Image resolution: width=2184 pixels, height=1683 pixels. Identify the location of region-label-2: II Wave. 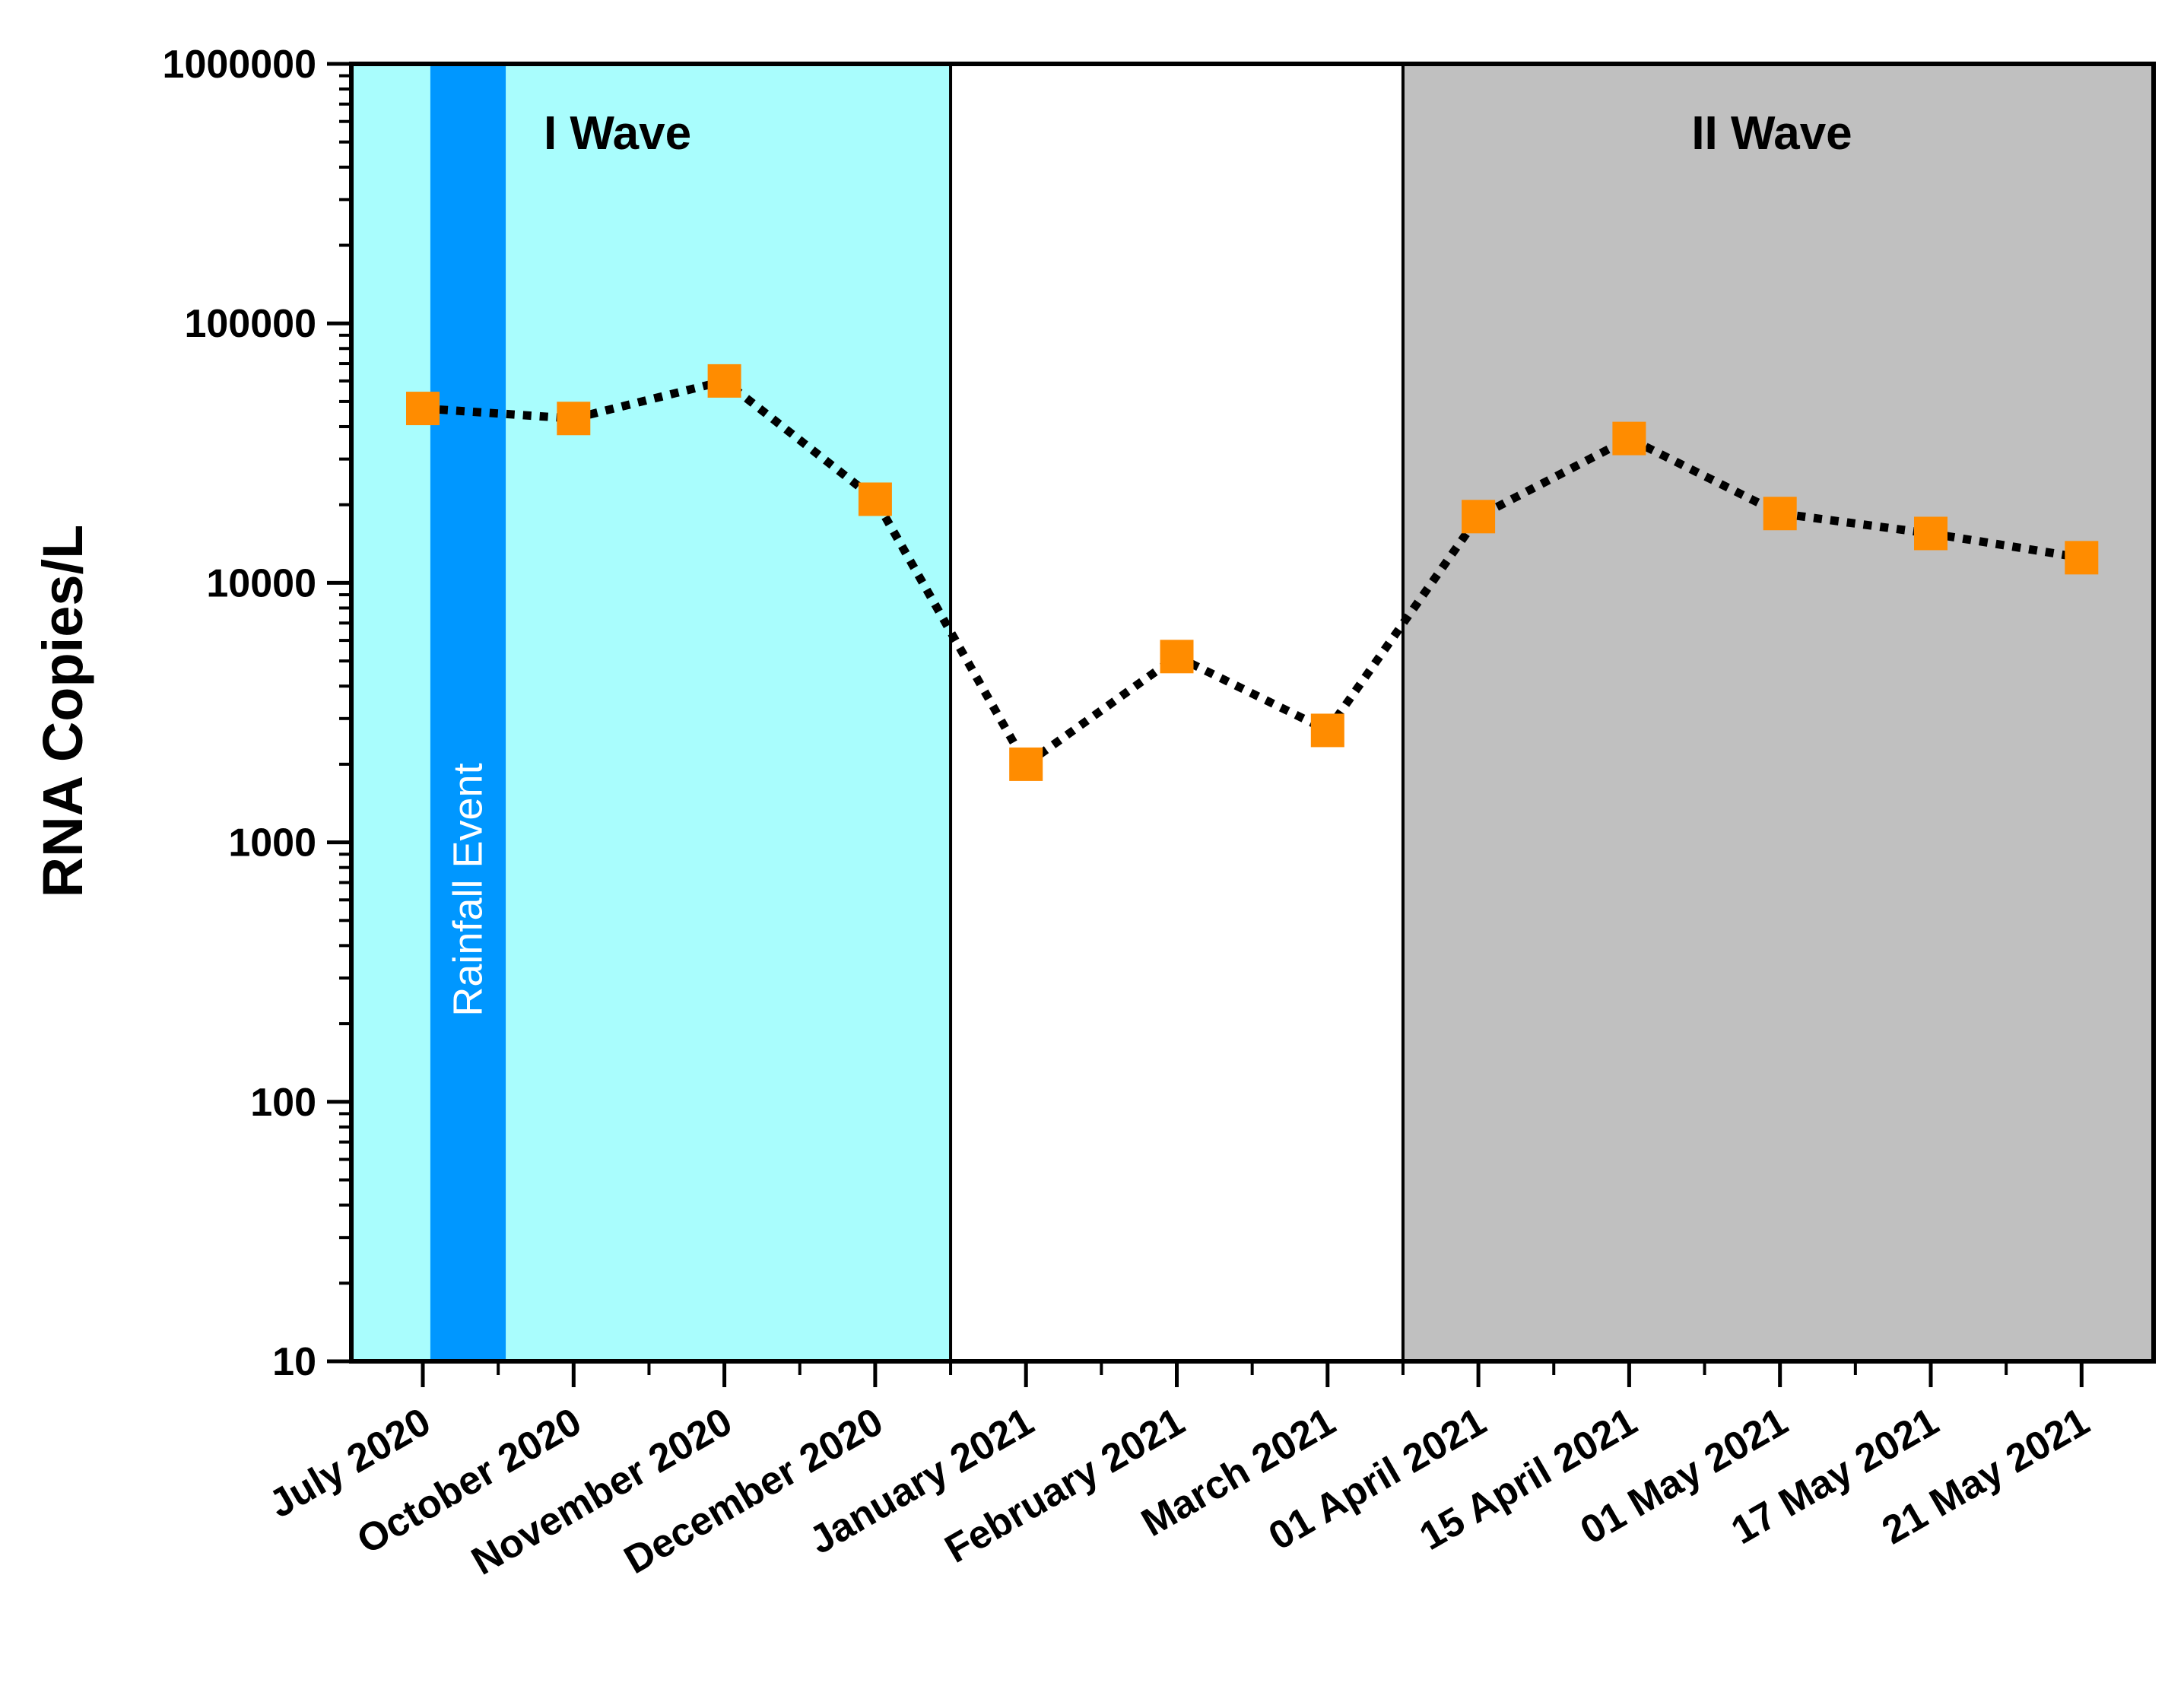
(1771, 133).